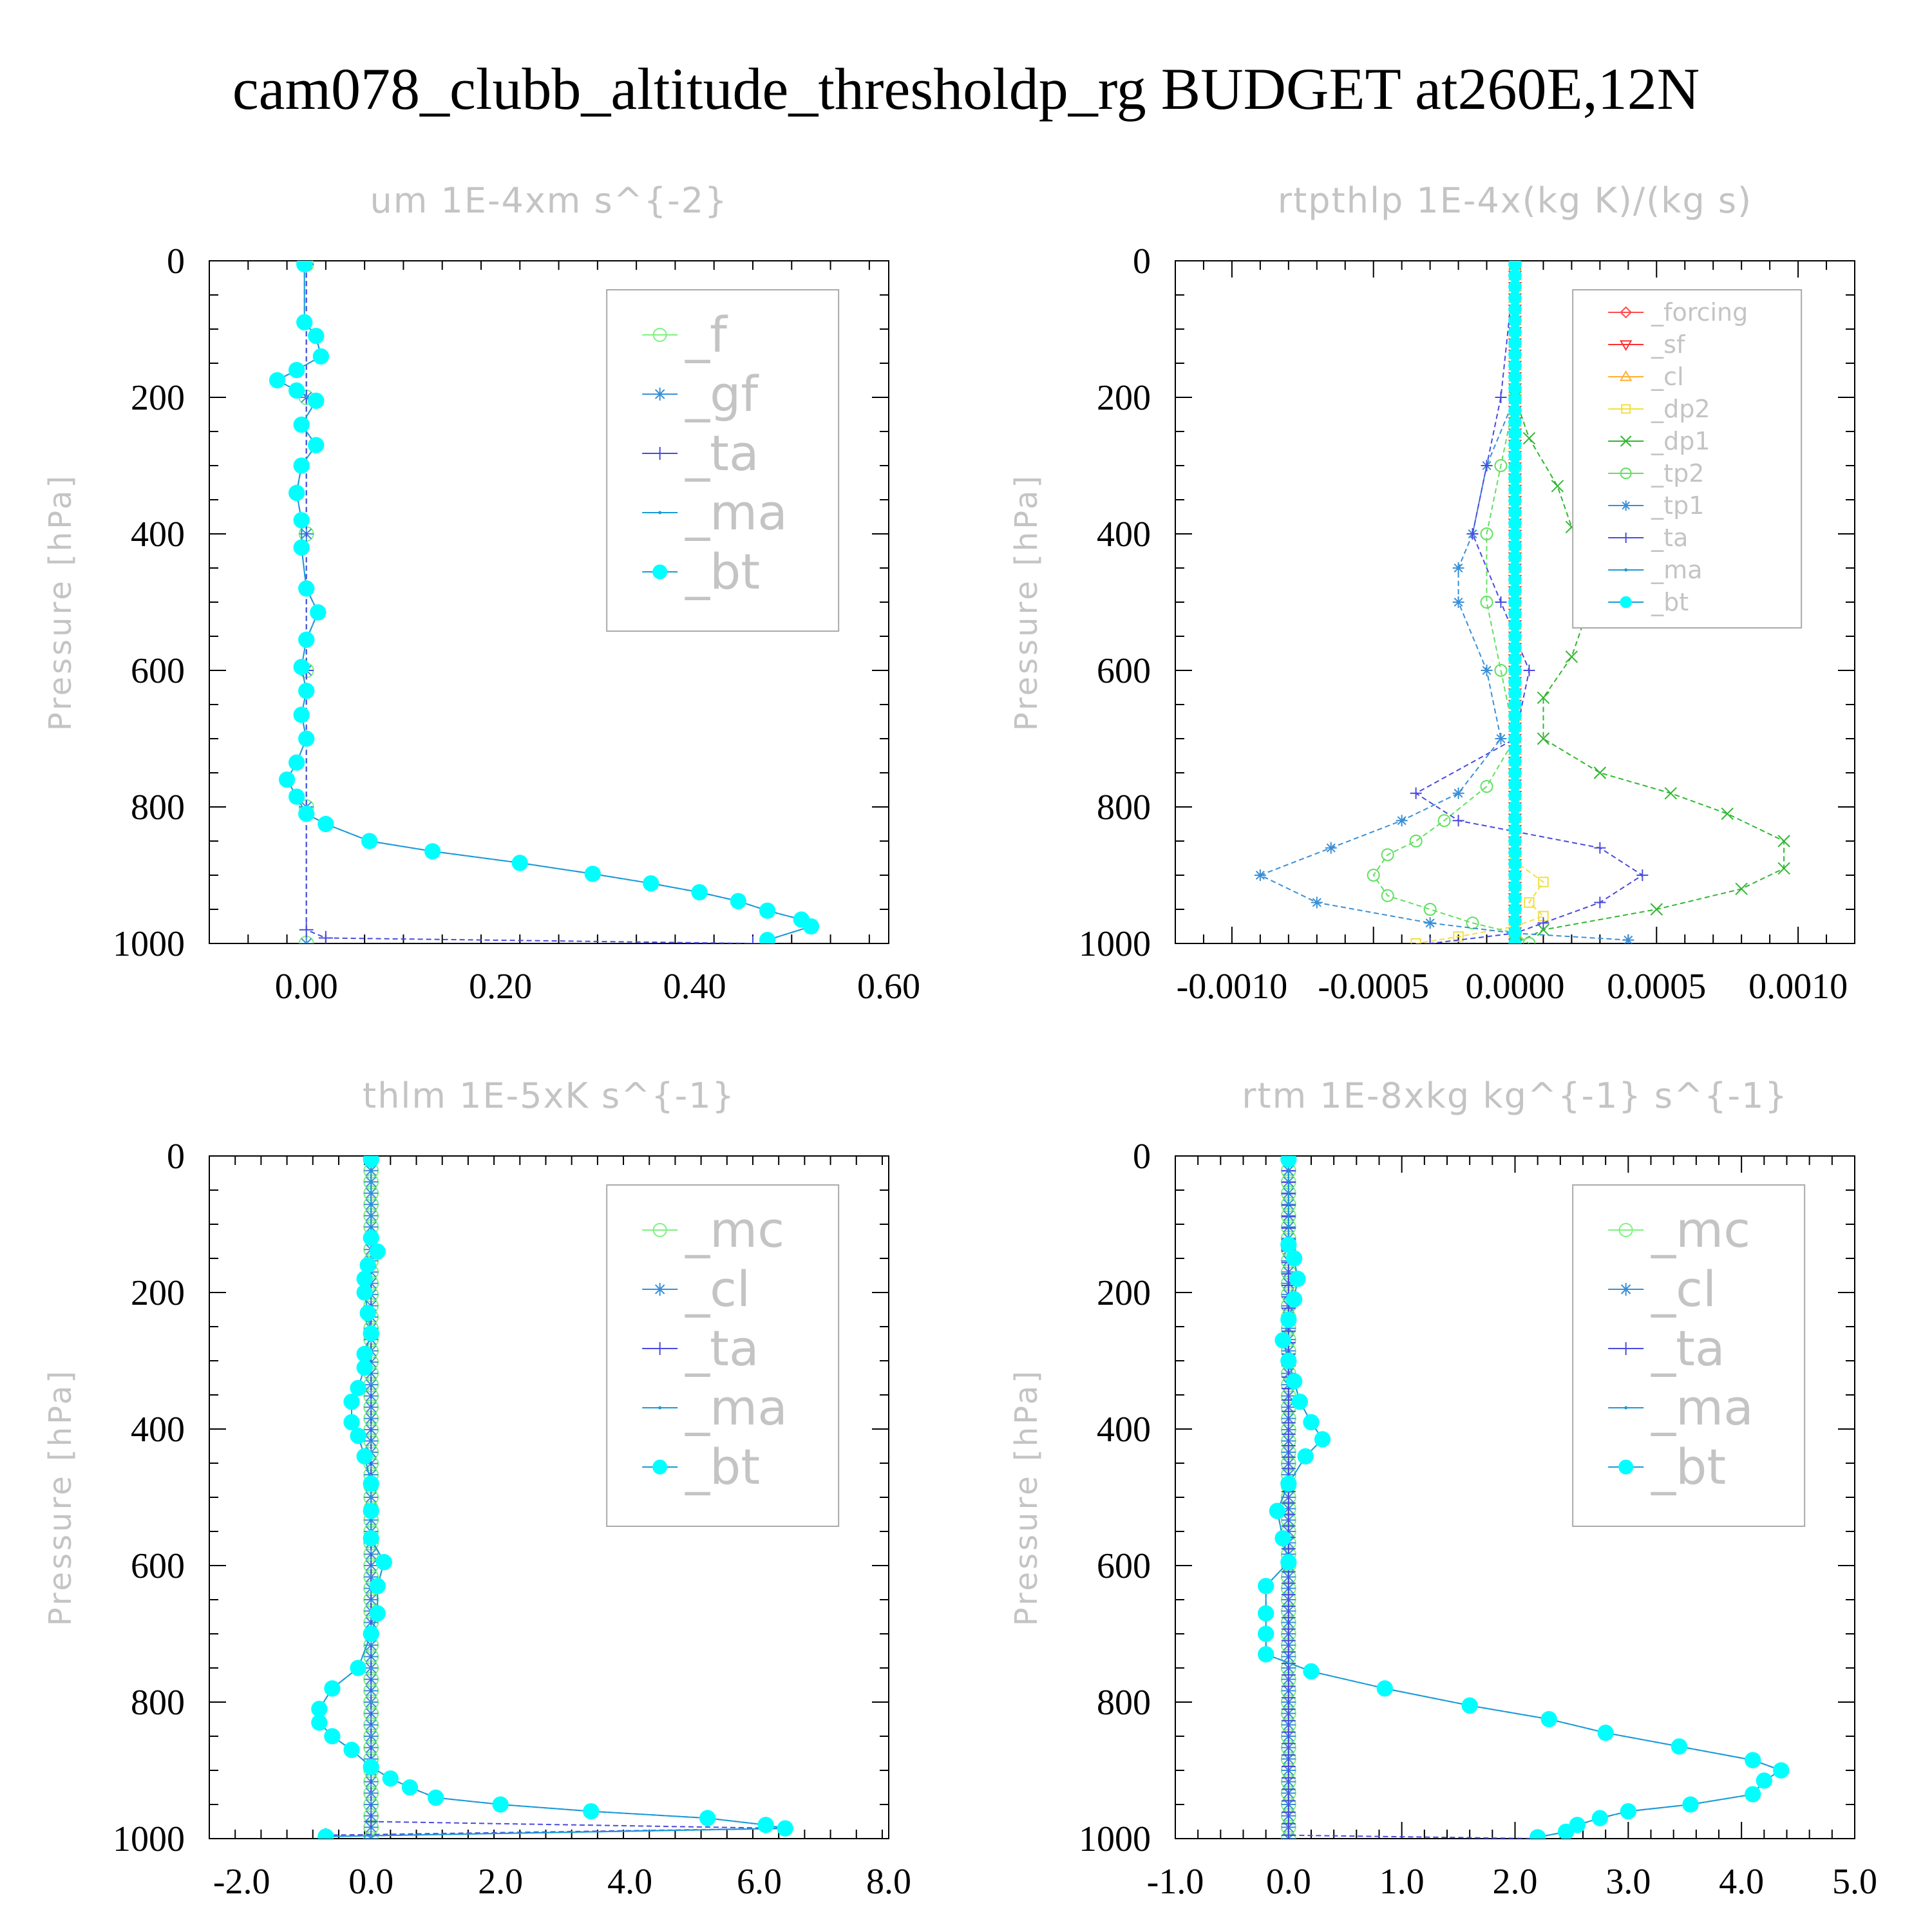 This screenshot has width=1932, height=1932. I want to click on x-tick-label: 0.00, so click(306, 987).